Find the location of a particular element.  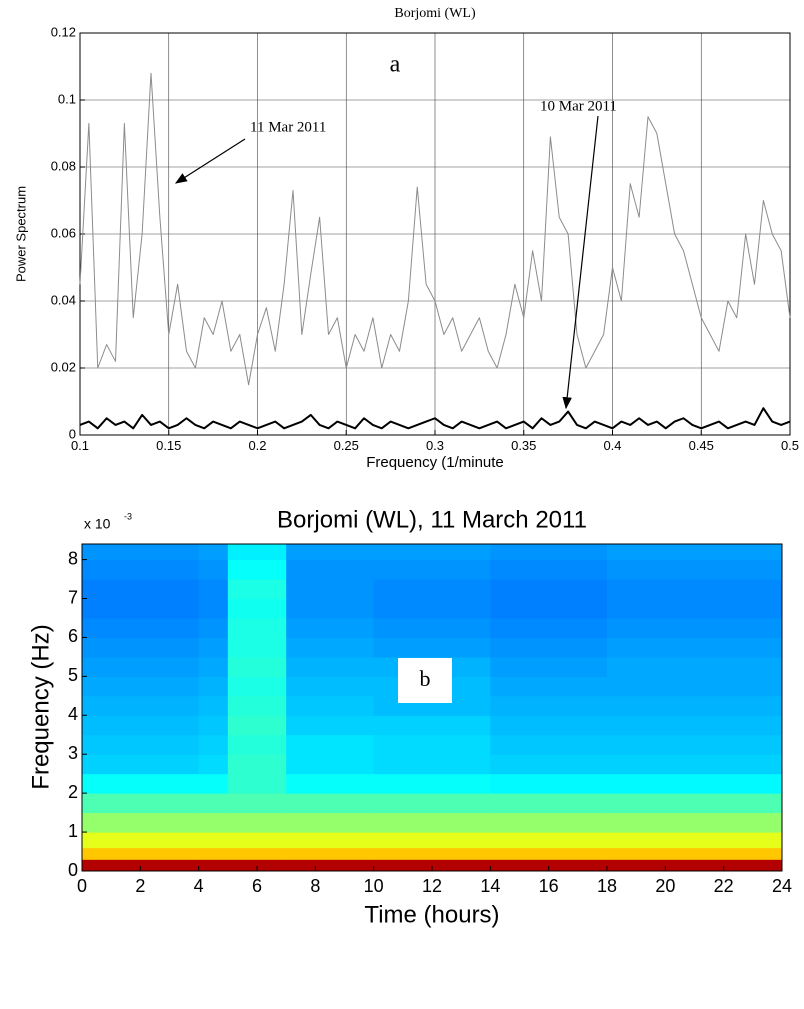

x-tick-label: 0.35 is located at coordinates (523, 445).